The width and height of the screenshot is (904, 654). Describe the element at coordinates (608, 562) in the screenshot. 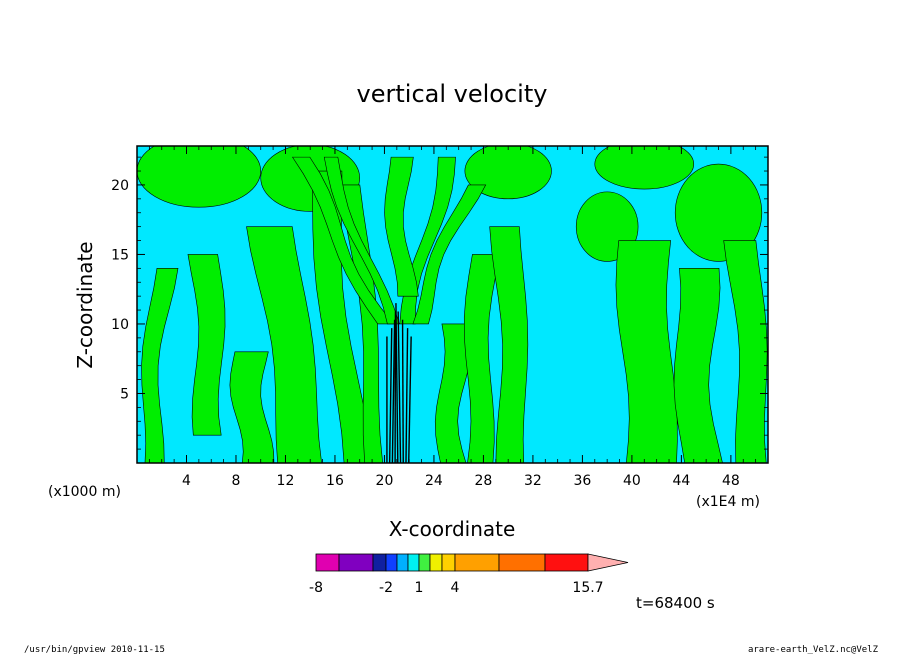

I see `colorbar-extend-arrow` at that location.